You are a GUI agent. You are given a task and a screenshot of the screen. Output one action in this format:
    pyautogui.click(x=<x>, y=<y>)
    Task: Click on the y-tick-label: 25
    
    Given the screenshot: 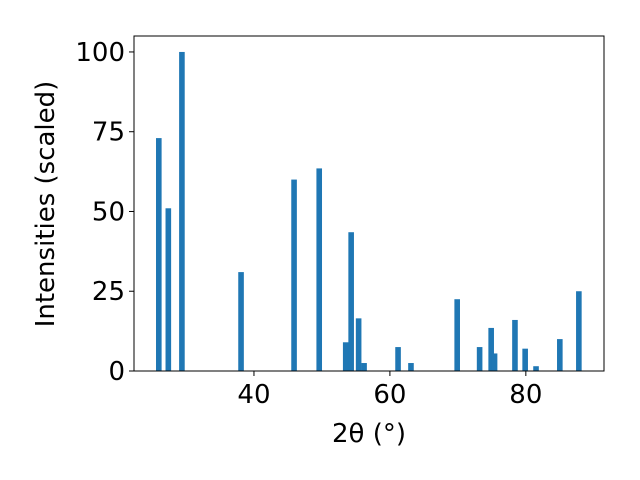 What is the action you would take?
    pyautogui.click(x=108, y=292)
    